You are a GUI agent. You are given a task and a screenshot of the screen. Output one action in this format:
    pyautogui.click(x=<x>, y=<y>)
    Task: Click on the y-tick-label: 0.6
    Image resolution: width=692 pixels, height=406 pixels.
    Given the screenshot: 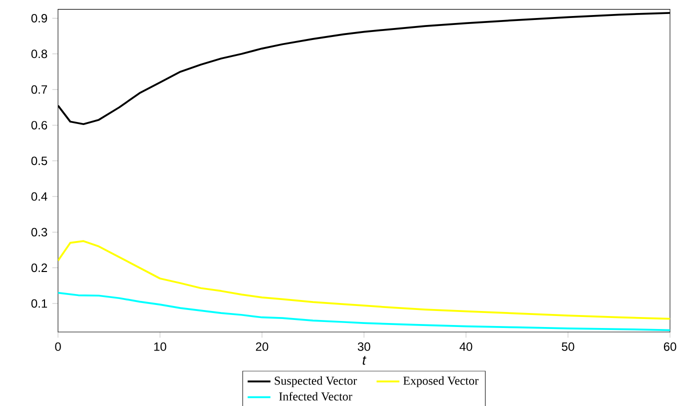 What is the action you would take?
    pyautogui.click(x=39, y=125)
    